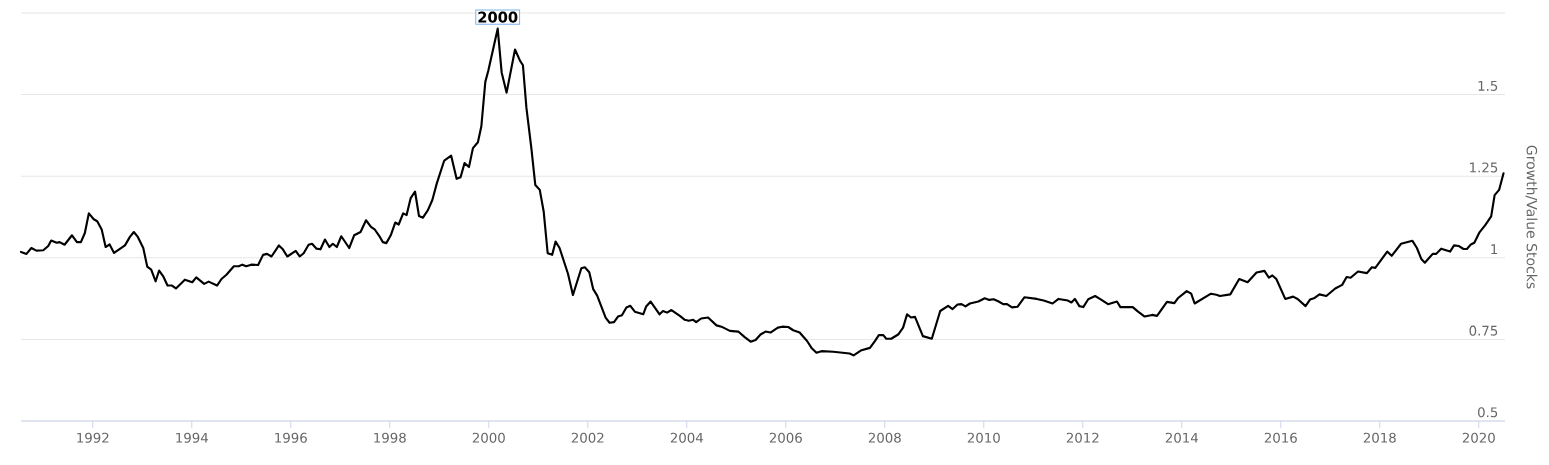  Describe the element at coordinates (498, 17) in the screenshot. I see `annotation: 2000` at that location.